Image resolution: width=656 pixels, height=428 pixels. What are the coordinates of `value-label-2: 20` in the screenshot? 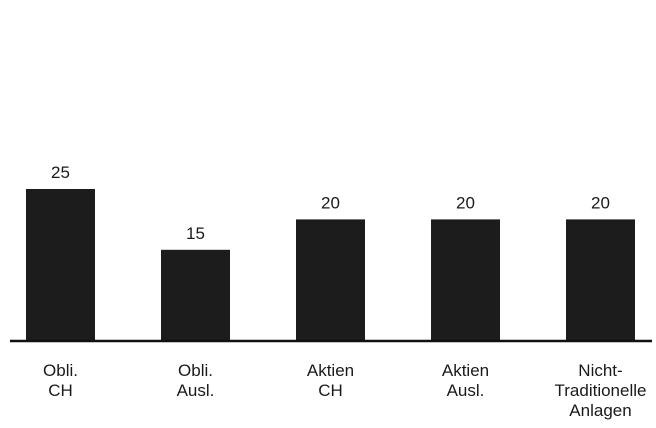 It's located at (330, 202).